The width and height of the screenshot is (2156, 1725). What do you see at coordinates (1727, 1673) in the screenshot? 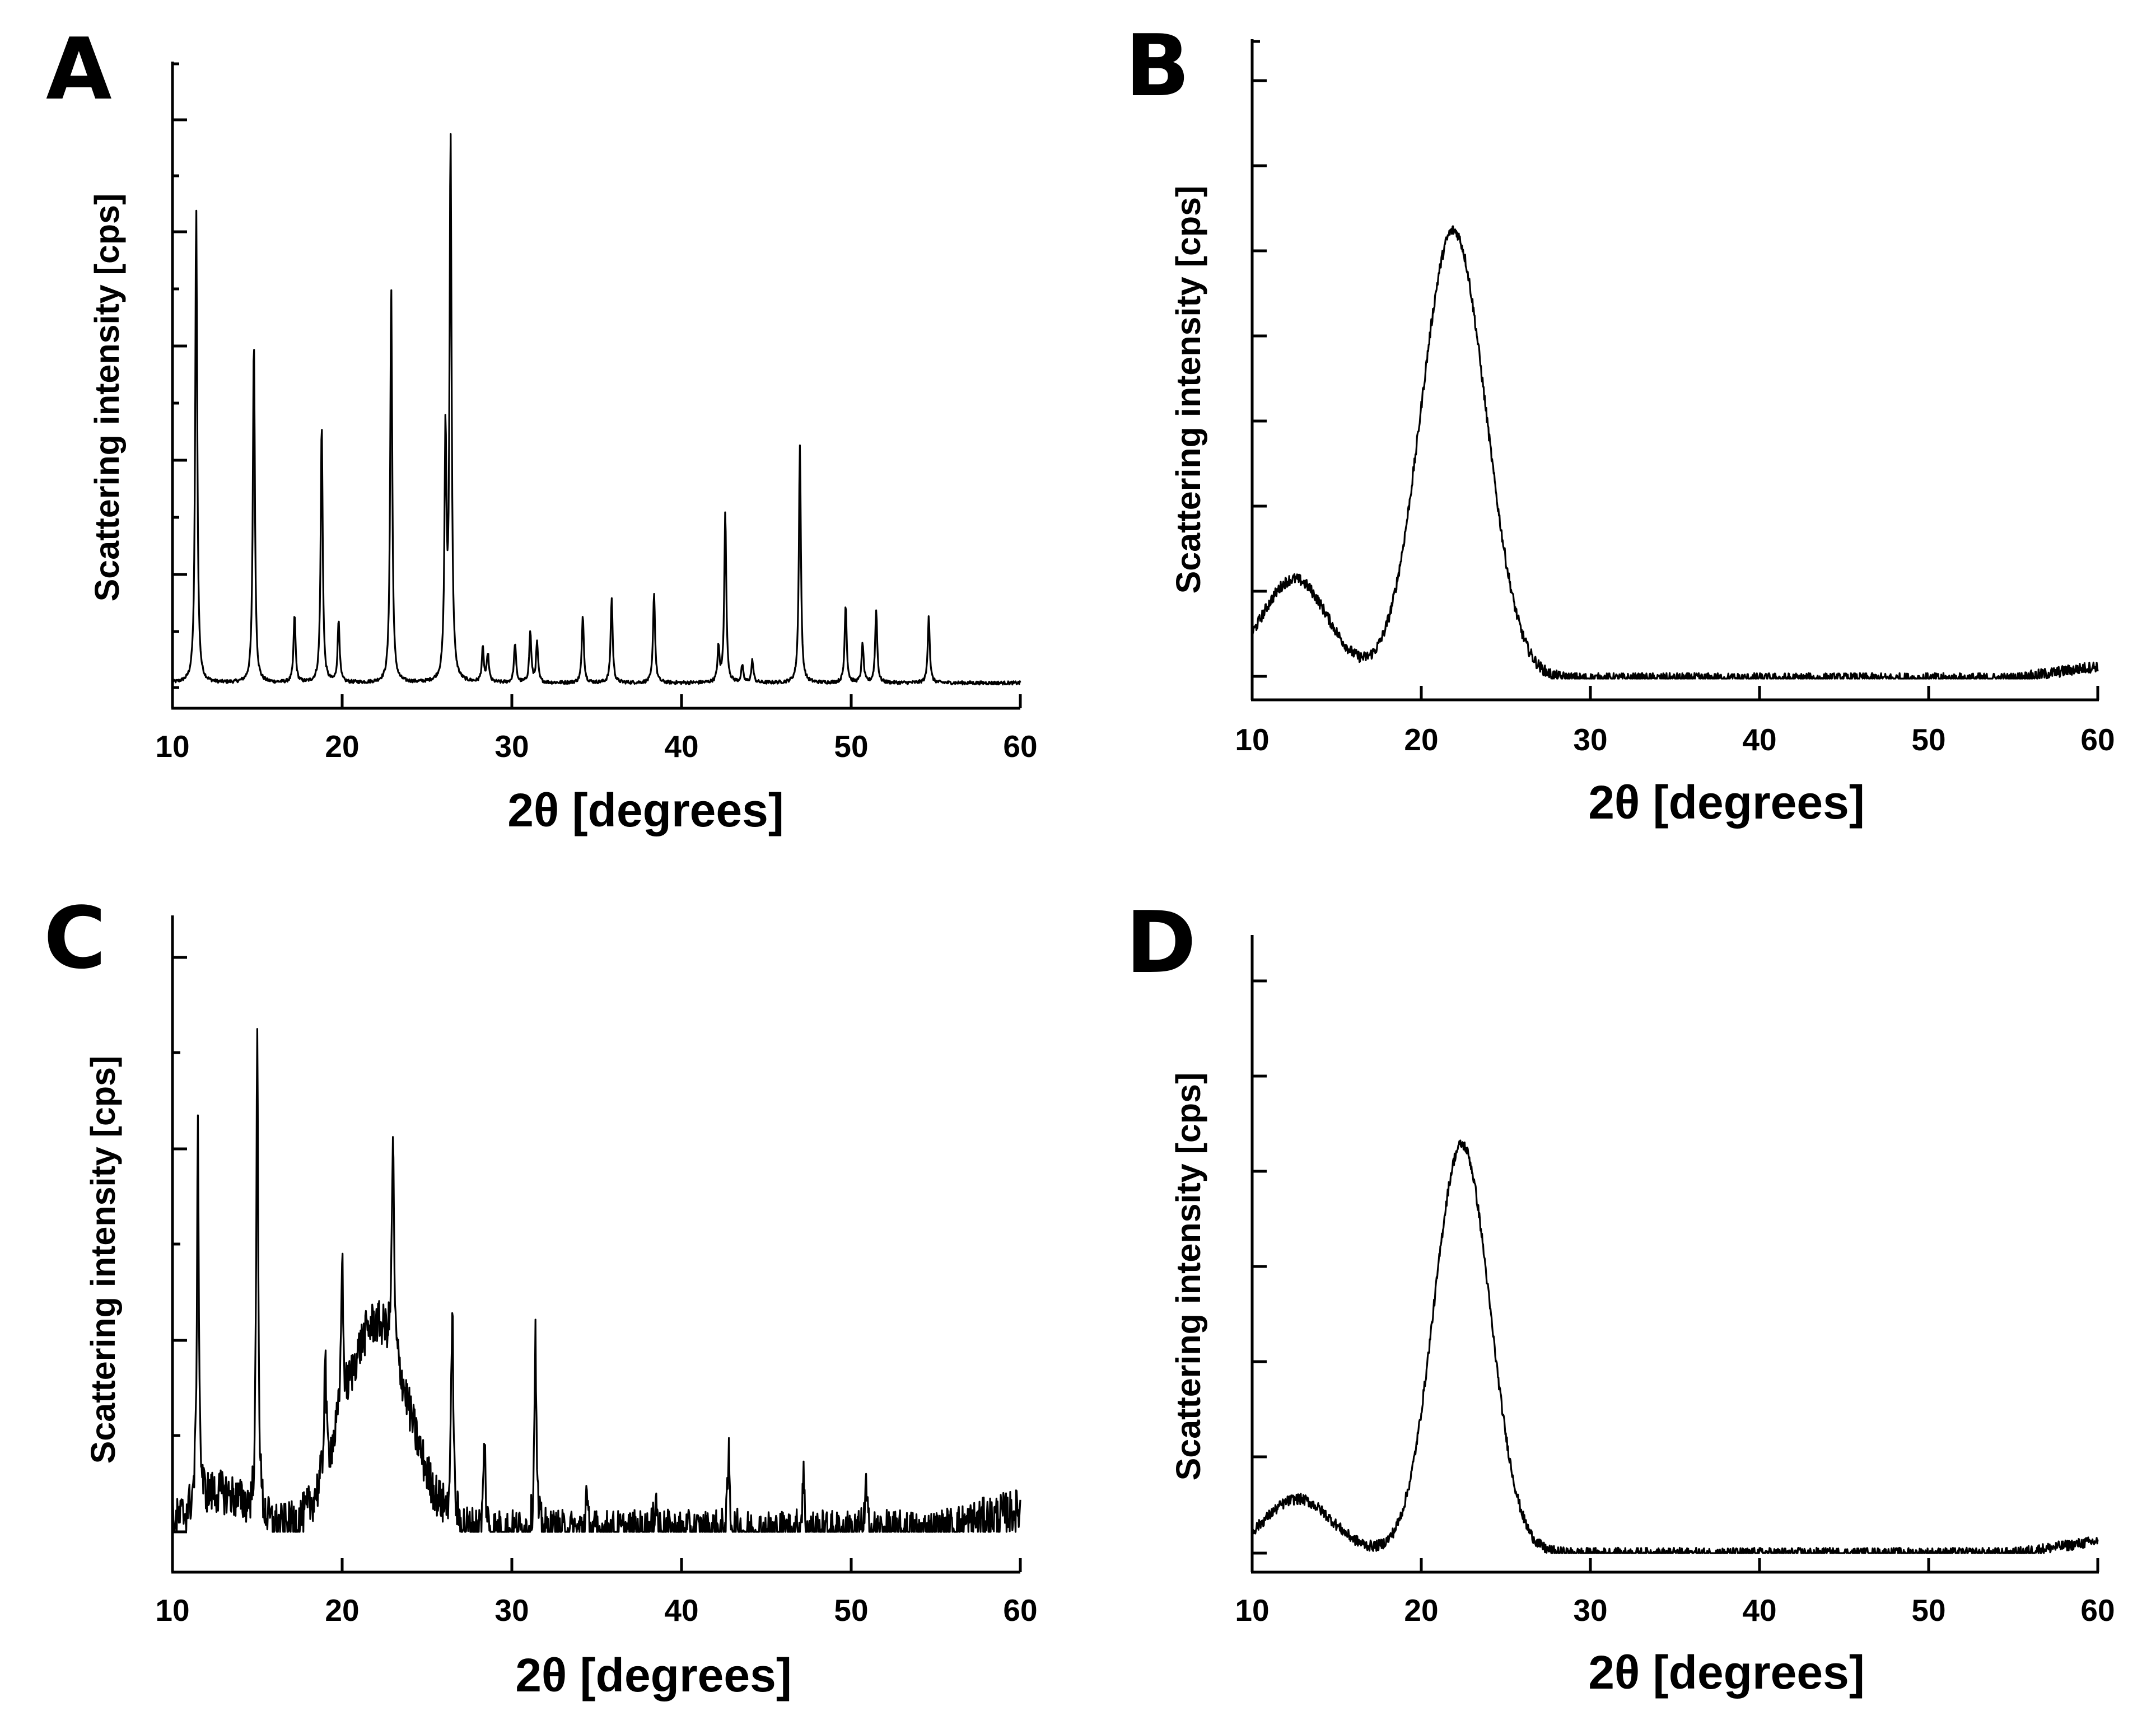
I see `panel-d-x-axis-title: 2θ [degrees]` at bounding box center [1727, 1673].